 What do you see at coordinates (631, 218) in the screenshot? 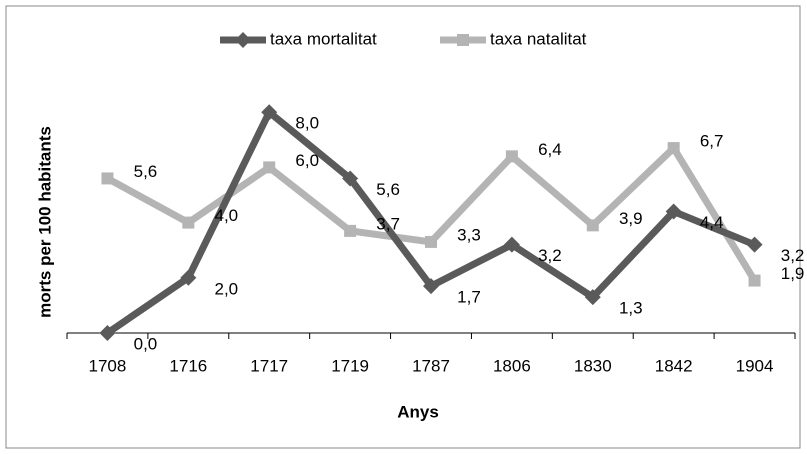
I see `data-label: 3,9` at bounding box center [631, 218].